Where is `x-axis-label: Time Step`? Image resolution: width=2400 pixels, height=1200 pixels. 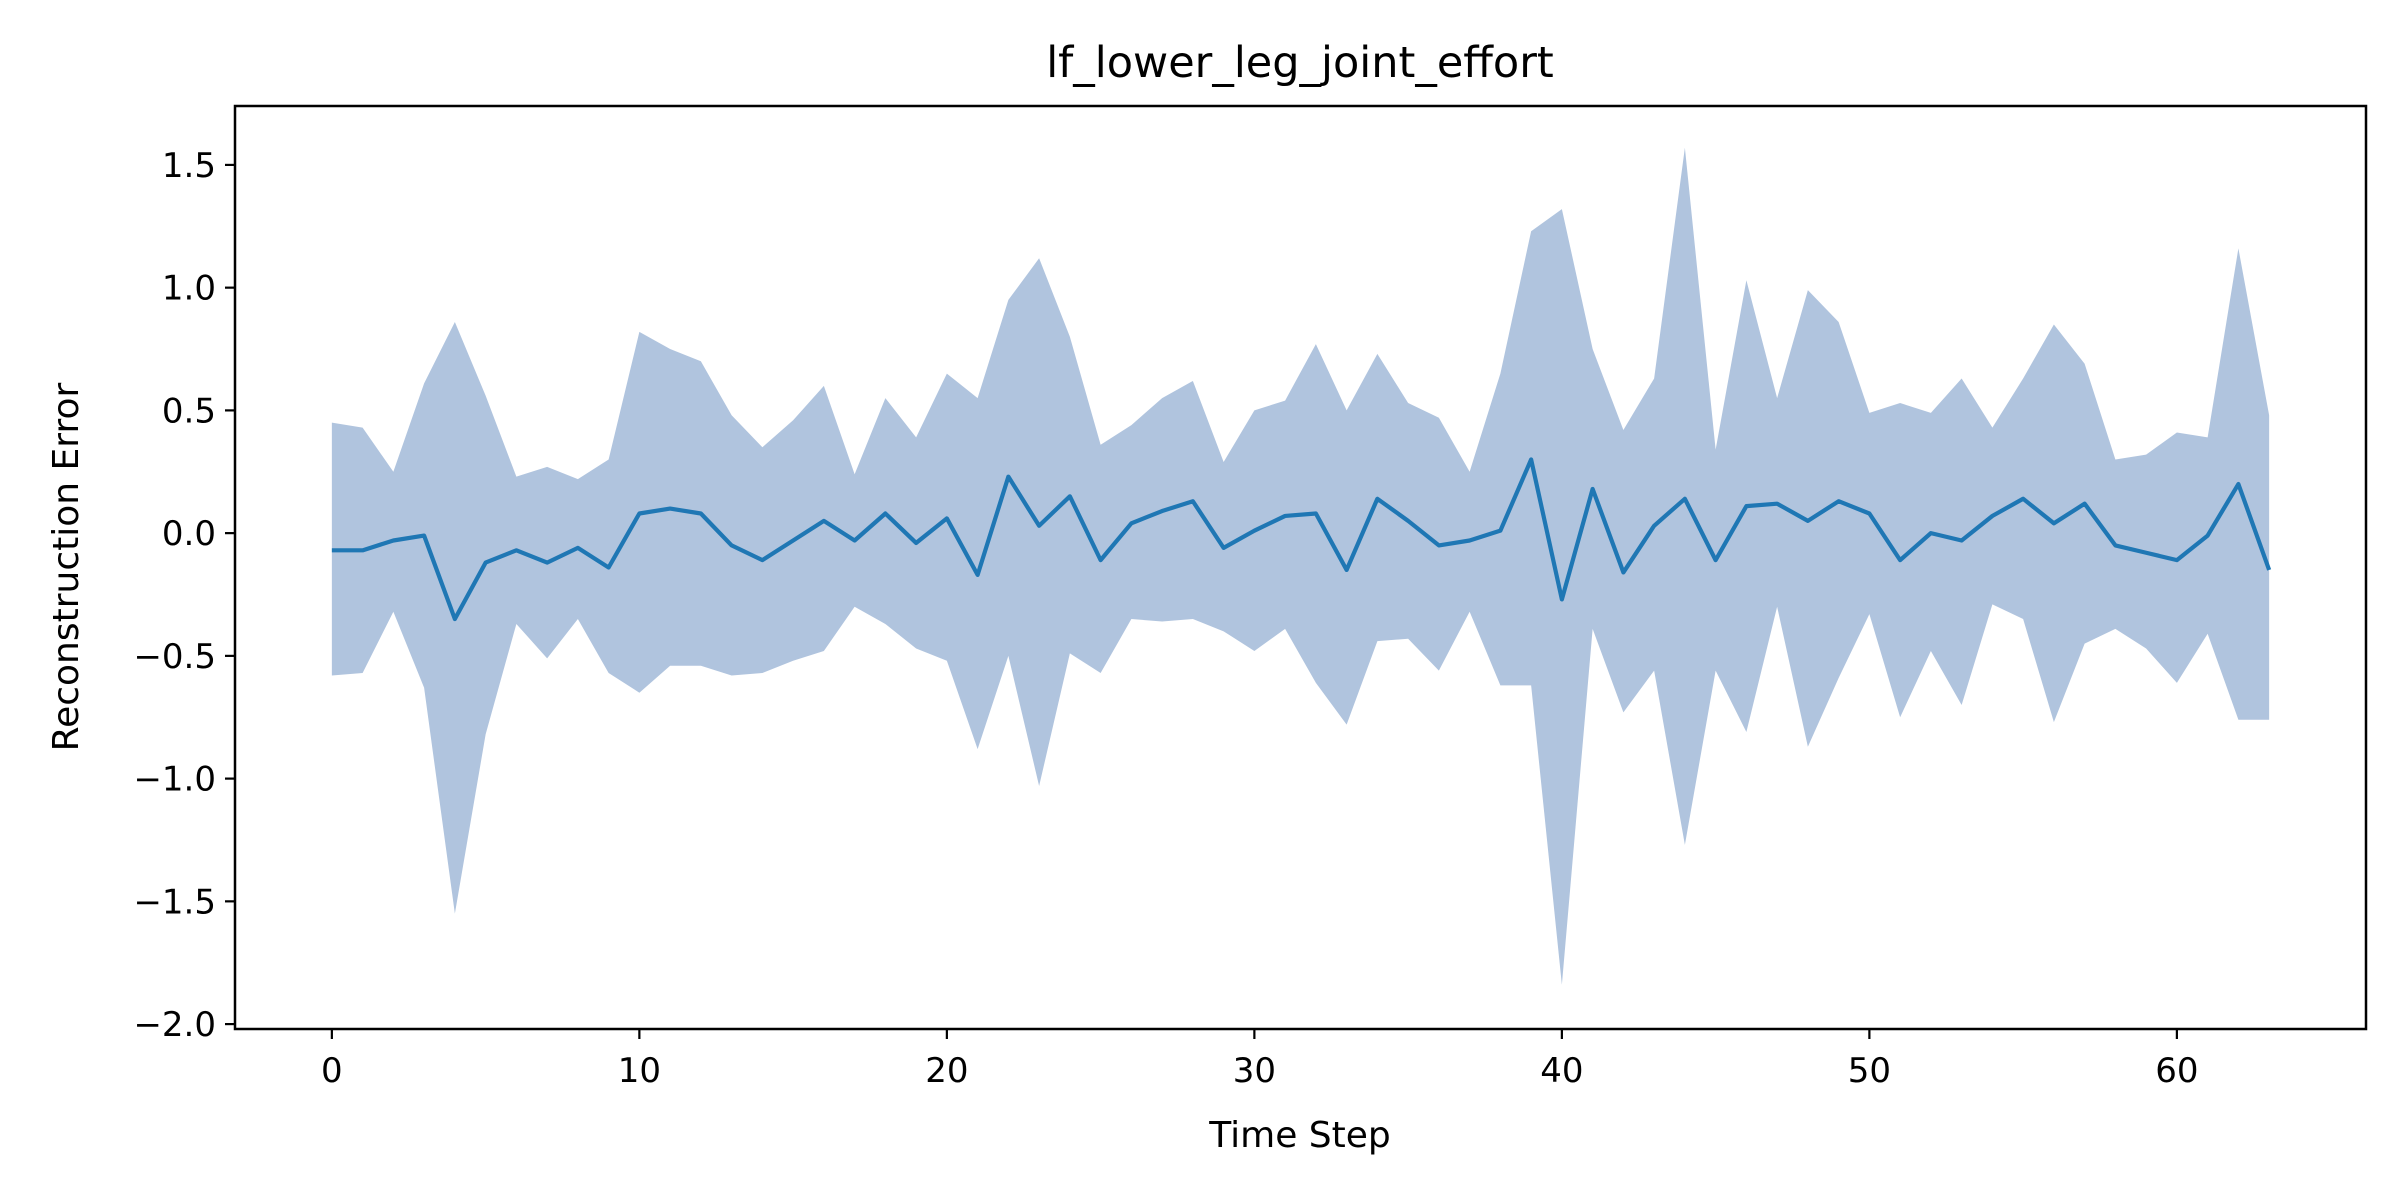
x-axis-label: Time Step is located at coordinates (1299, 1135).